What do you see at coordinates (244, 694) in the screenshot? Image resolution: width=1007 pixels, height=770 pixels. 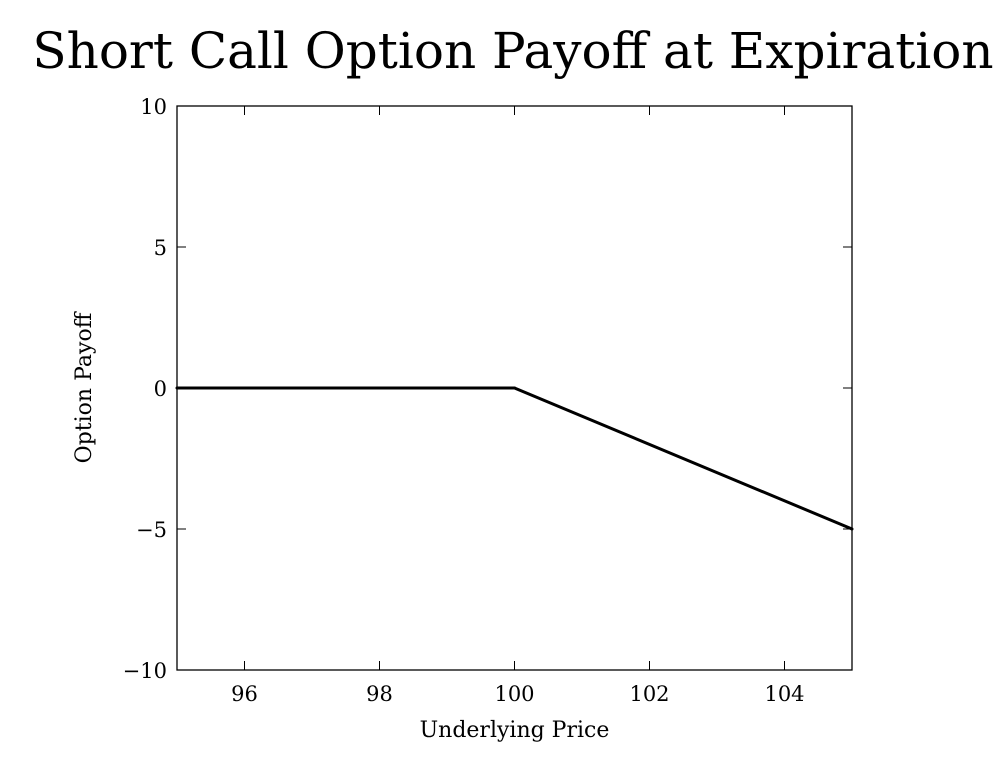 I see `x-tick-label: 96` at bounding box center [244, 694].